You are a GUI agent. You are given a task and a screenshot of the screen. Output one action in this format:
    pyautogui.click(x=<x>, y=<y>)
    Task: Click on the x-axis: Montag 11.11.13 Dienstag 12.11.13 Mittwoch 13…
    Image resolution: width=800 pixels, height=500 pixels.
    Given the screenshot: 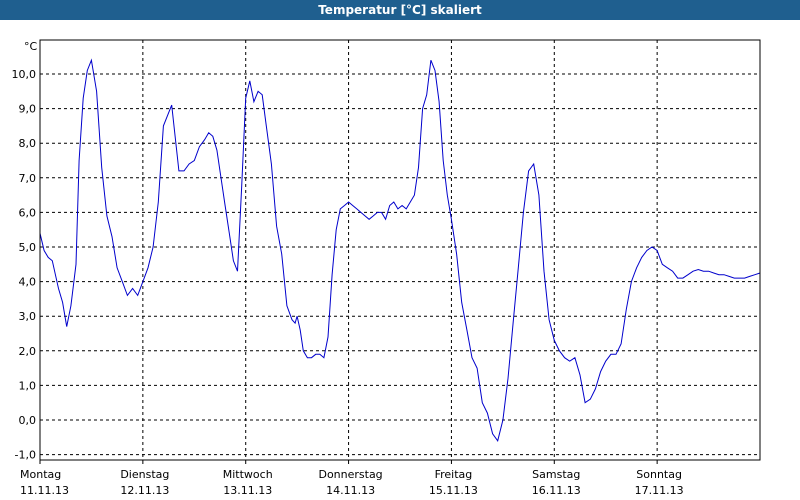 What is the action you would take?
    pyautogui.click(x=352, y=478)
    